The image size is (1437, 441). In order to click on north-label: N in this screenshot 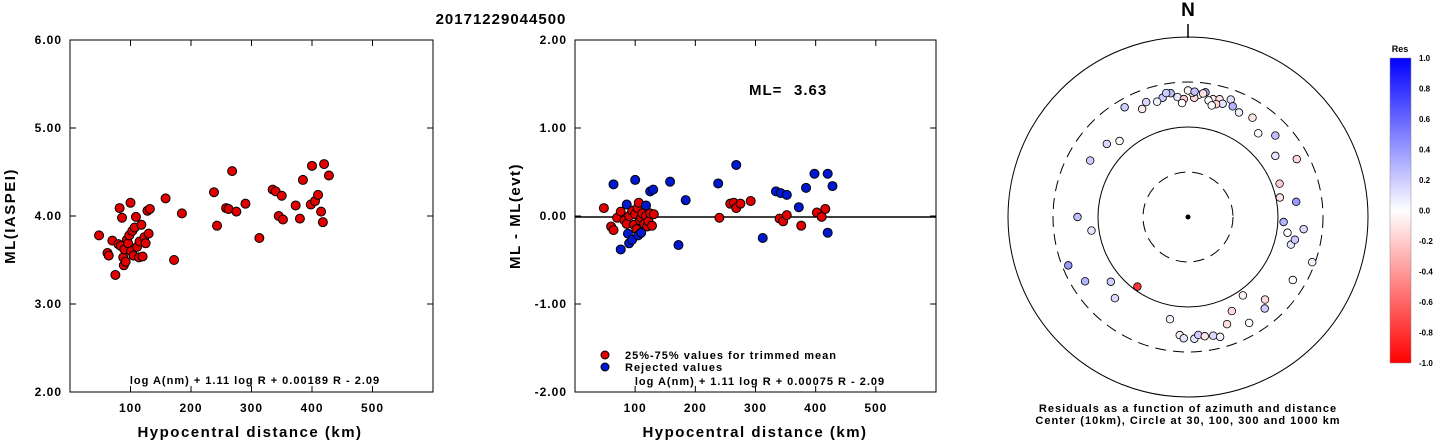, I will do `click(1188, 10)`.